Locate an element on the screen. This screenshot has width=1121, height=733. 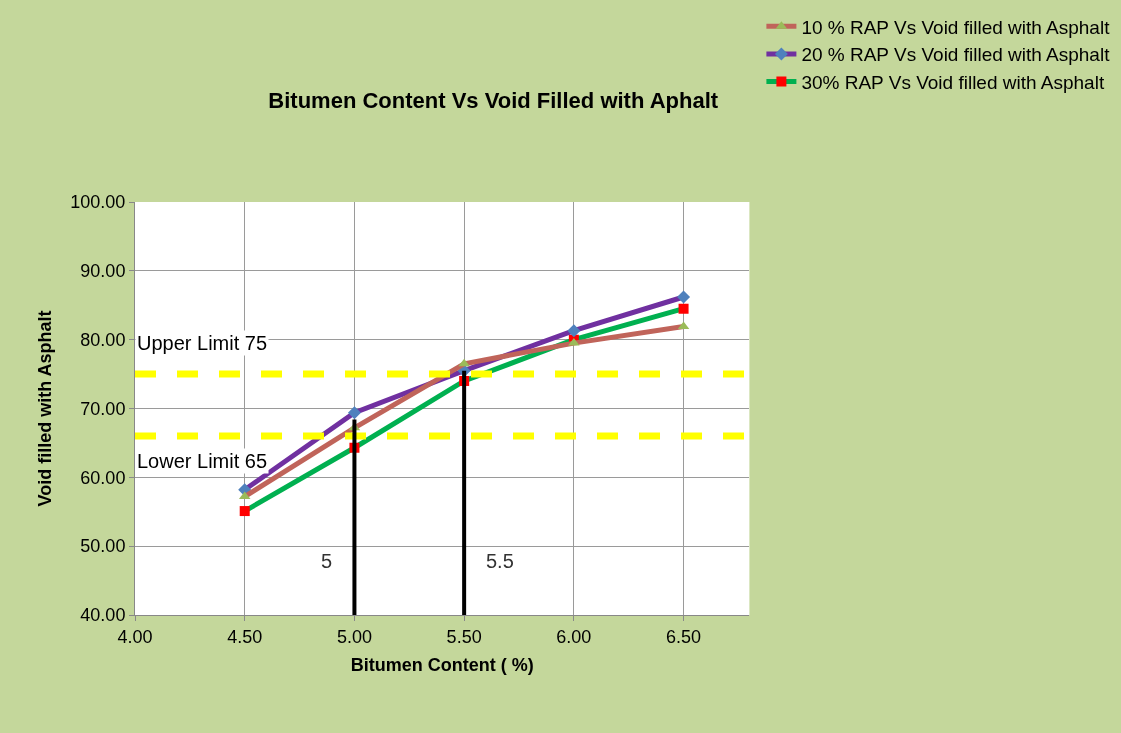
x-tick-label: 5.00 is located at coordinates (354, 636).